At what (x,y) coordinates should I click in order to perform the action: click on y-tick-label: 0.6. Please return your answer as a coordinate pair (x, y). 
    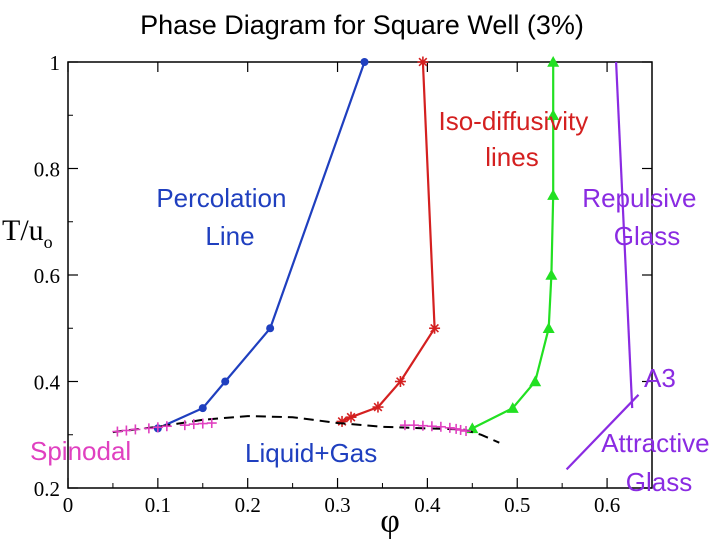
    Looking at the image, I should click on (47, 276).